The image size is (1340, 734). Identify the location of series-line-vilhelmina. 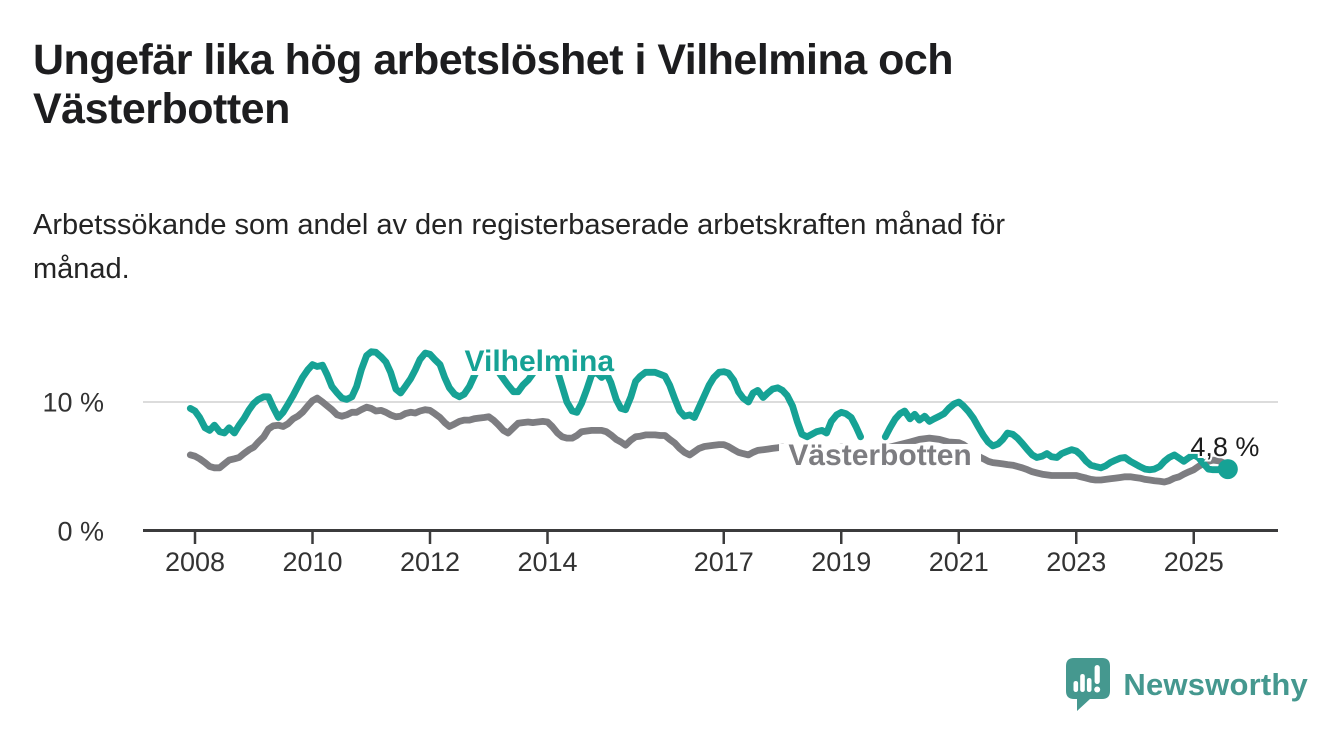
(709, 411).